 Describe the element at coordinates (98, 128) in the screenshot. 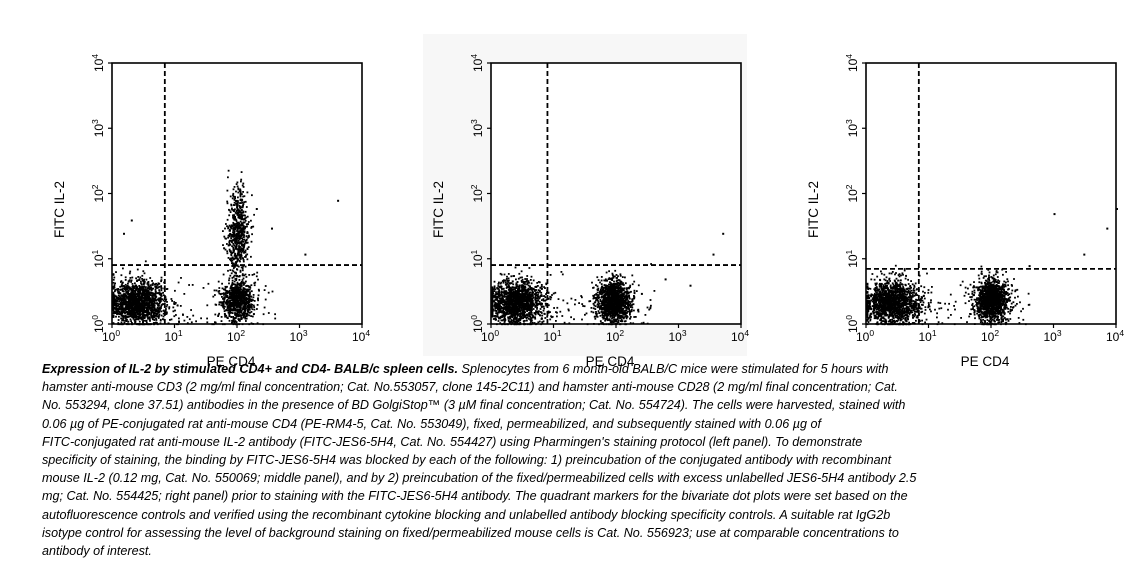

I see `y-tick-label: 103` at that location.